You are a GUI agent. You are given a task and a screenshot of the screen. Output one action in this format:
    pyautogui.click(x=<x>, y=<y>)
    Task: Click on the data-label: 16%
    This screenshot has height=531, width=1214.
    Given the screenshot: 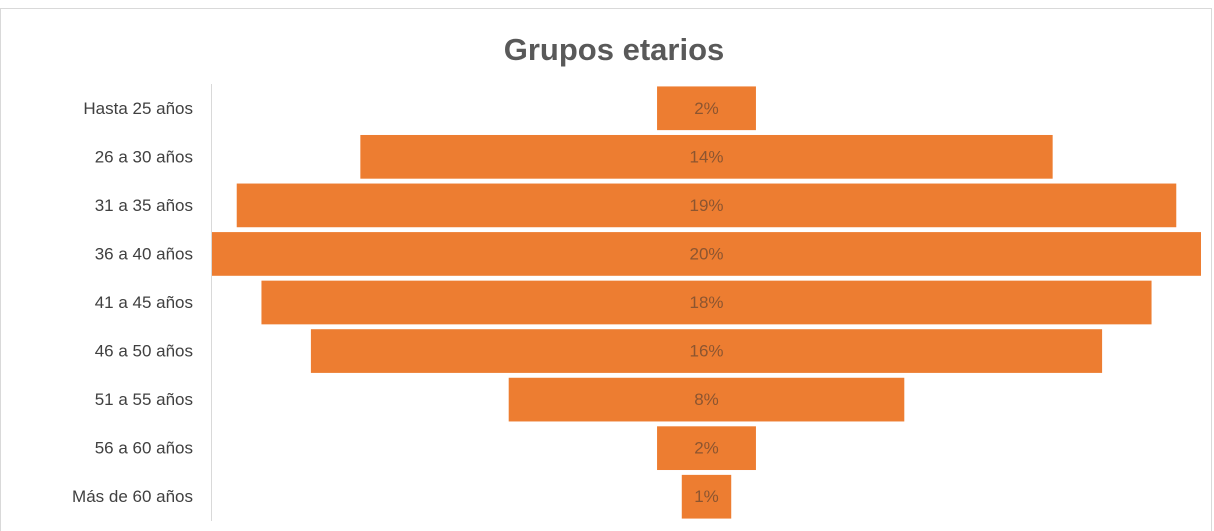 What is the action you would take?
    pyautogui.click(x=706, y=351)
    